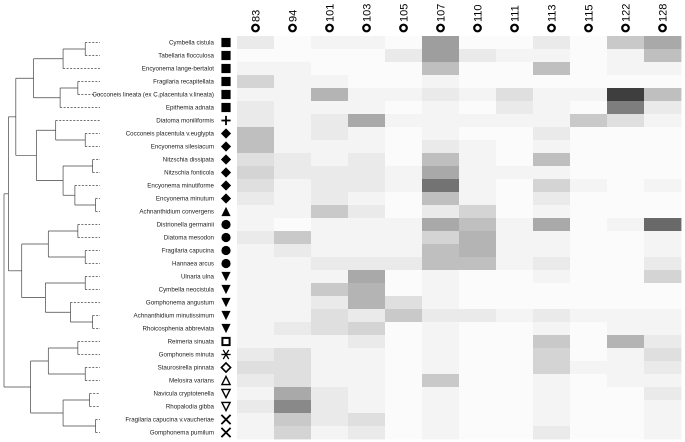  Describe the element at coordinates (627, 13) in the screenshot. I see `site-label: 122` at that location.